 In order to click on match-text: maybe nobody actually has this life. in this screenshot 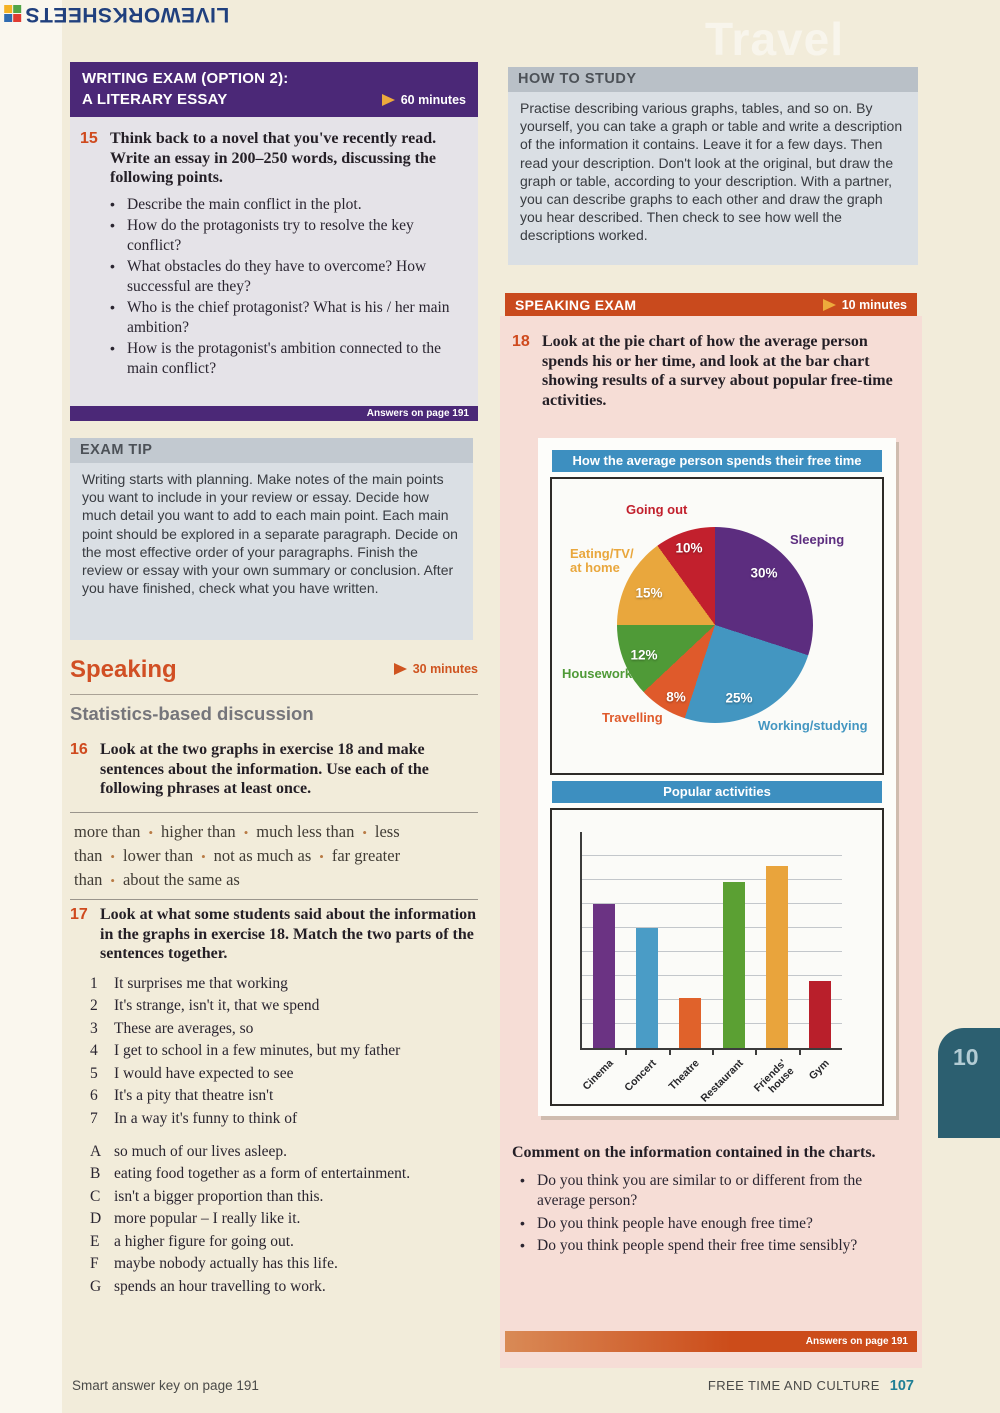, I will do `click(226, 1263)`.